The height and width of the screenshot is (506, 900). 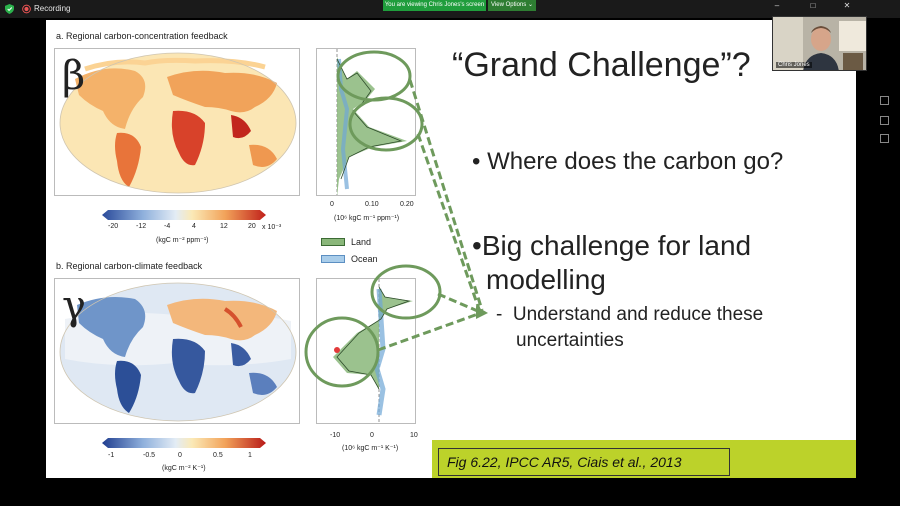 What do you see at coordinates (813, 5) in the screenshot?
I see `maximize-icon: □` at bounding box center [813, 5].